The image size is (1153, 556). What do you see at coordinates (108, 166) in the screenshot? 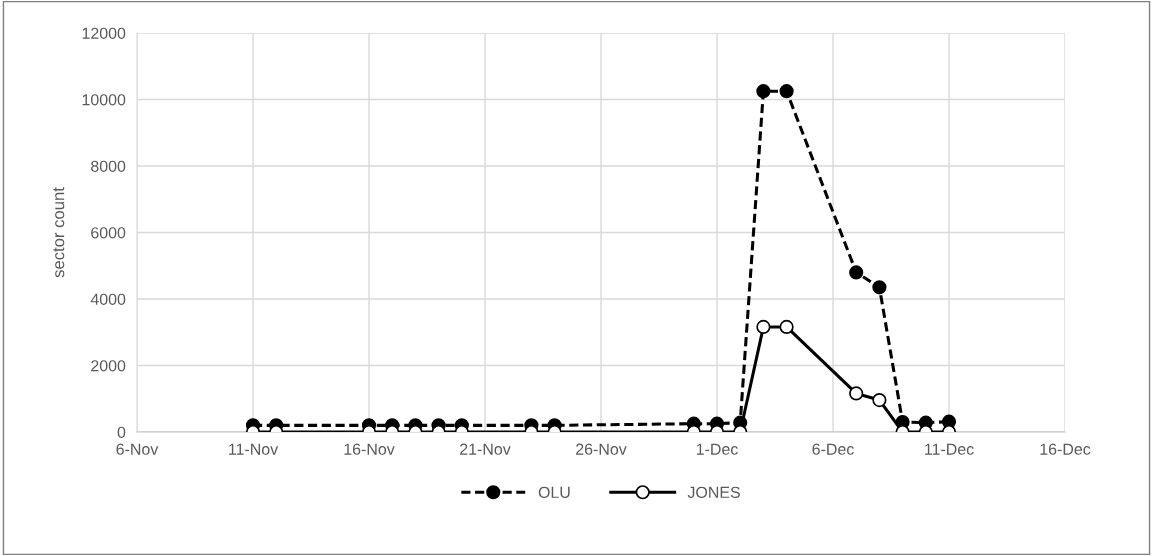
I see `y-tick-label: 8000` at bounding box center [108, 166].